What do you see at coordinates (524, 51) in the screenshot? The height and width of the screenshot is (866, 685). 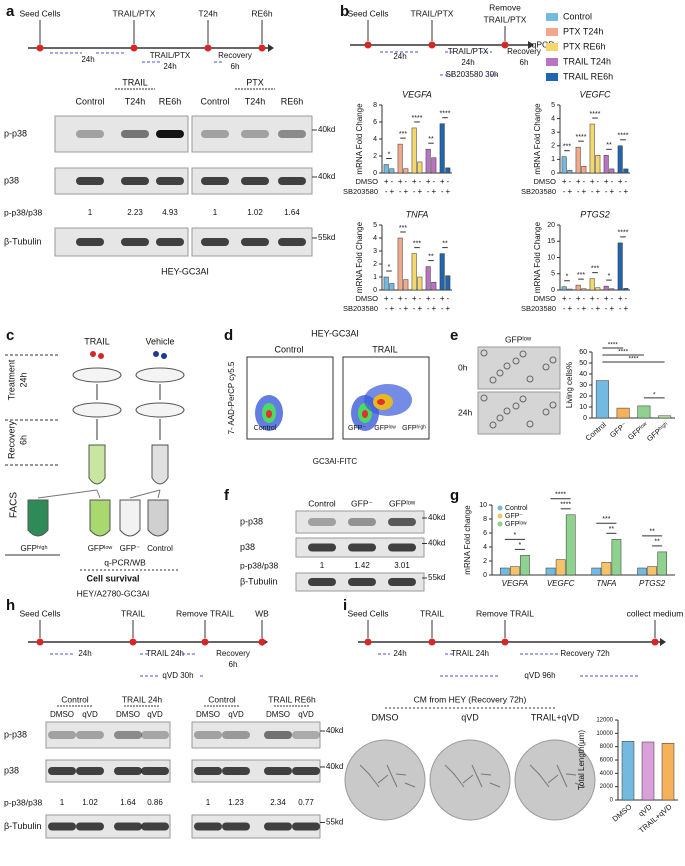 I see `interval-label: Recovery` at bounding box center [524, 51].